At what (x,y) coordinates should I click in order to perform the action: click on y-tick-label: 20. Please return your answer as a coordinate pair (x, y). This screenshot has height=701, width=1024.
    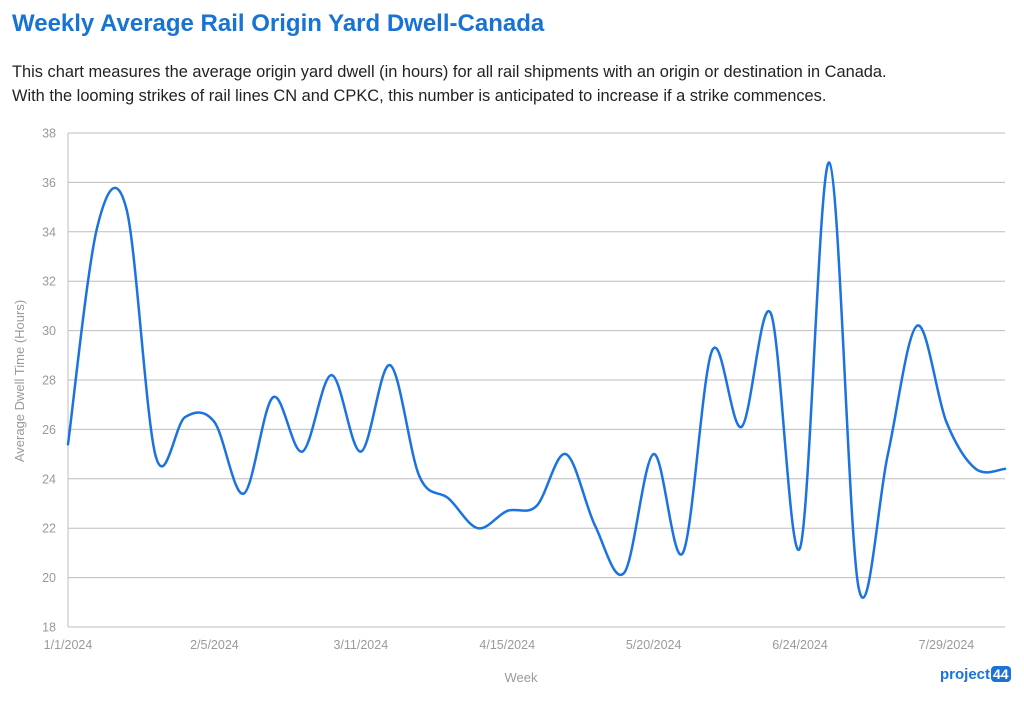
    Looking at the image, I should click on (49, 578).